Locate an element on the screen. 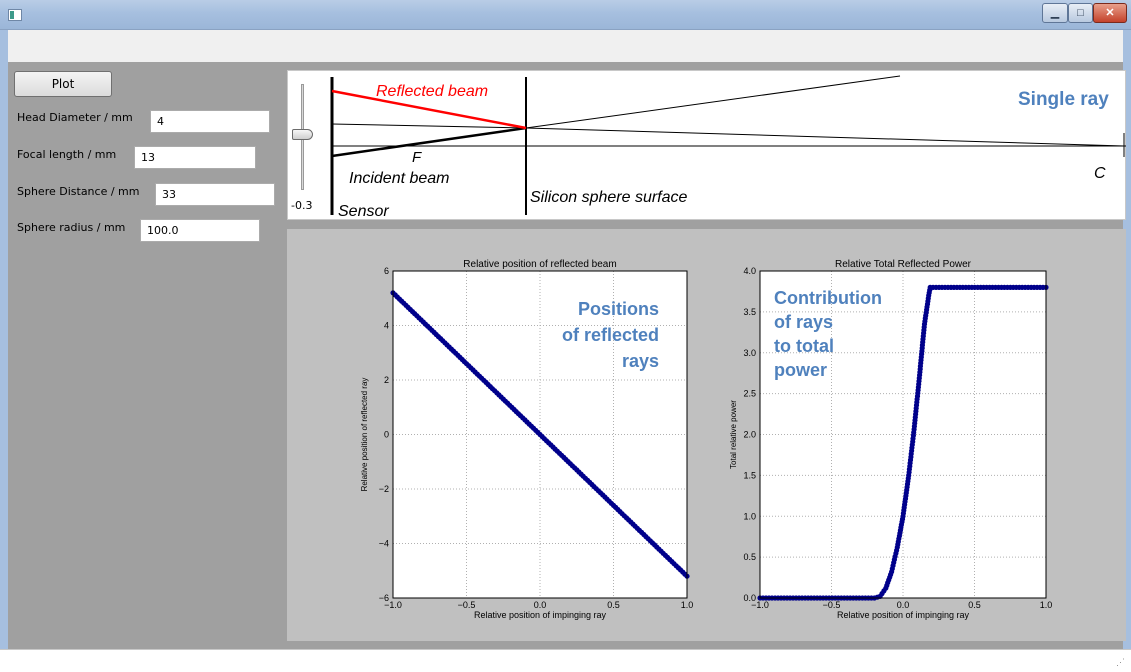 The image size is (1131, 672). center-label: C is located at coordinates (1100, 173).